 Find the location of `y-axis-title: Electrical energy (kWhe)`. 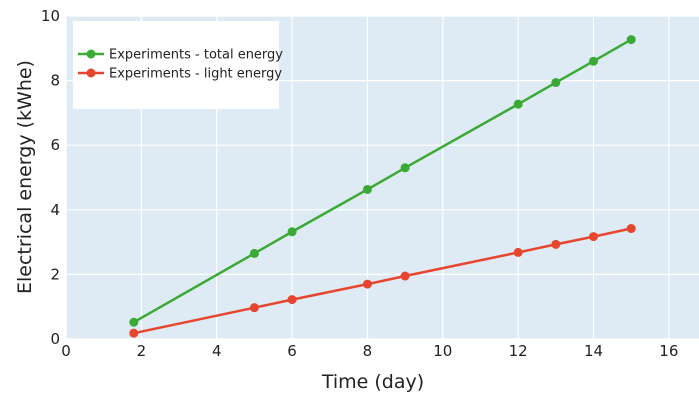

y-axis-title: Electrical energy (kWhe) is located at coordinates (25, 177).